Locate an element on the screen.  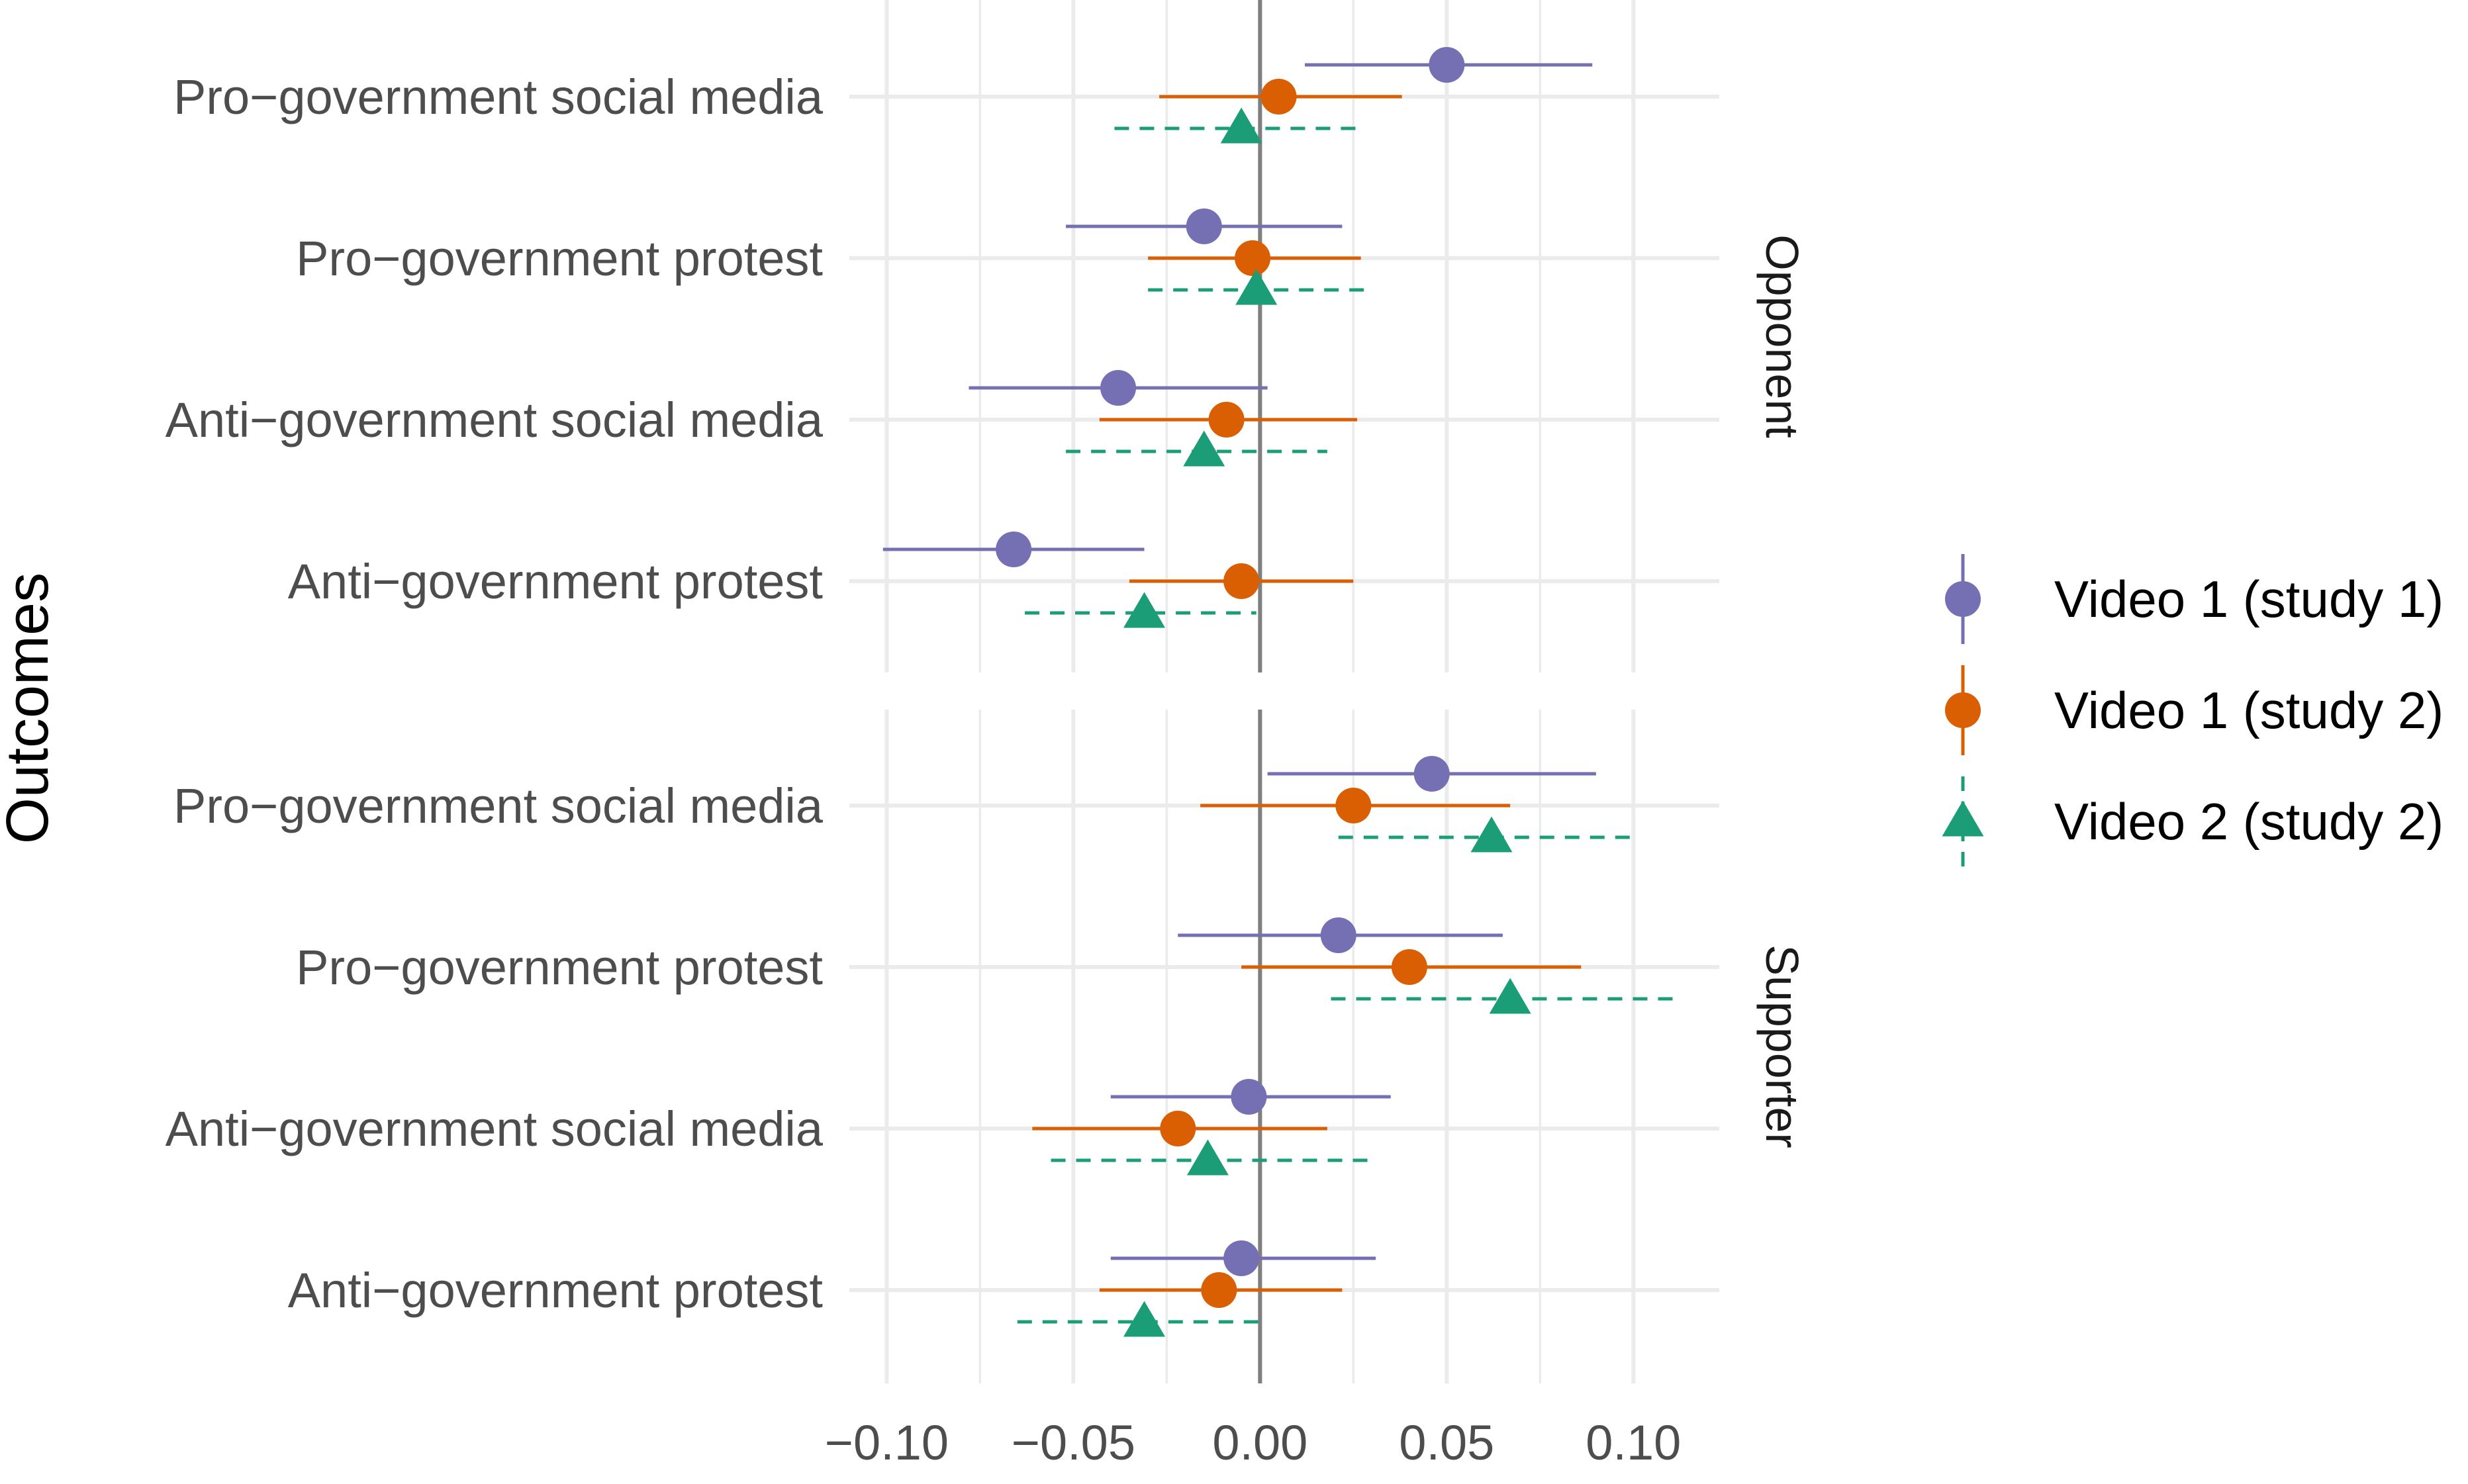
x-tick-label: 0.00 is located at coordinates (1259, 1442).